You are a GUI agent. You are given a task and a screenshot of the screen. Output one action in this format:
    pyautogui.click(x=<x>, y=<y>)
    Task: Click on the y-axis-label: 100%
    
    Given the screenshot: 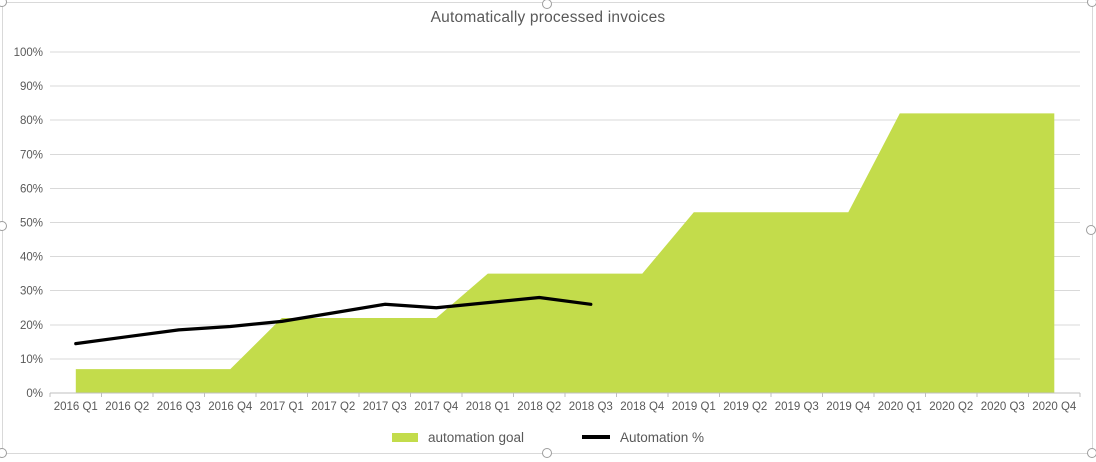 What is the action you would take?
    pyautogui.click(x=28, y=53)
    